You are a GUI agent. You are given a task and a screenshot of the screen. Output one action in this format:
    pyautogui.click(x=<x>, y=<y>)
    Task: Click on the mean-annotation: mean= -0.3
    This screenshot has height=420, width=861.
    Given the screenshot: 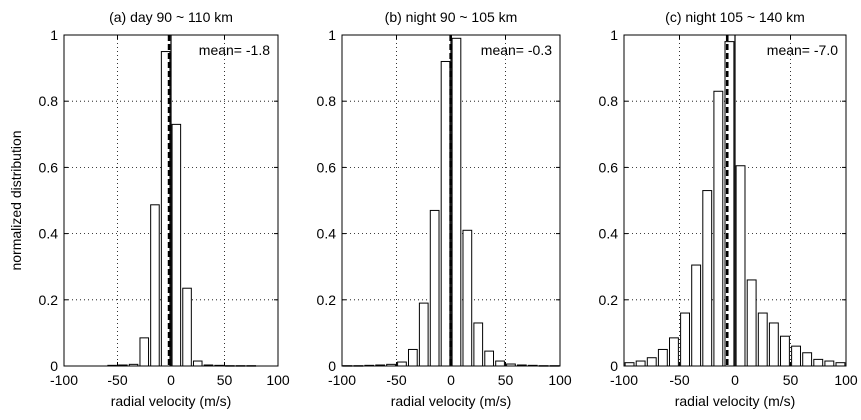 What is the action you would take?
    pyautogui.click(x=516, y=50)
    